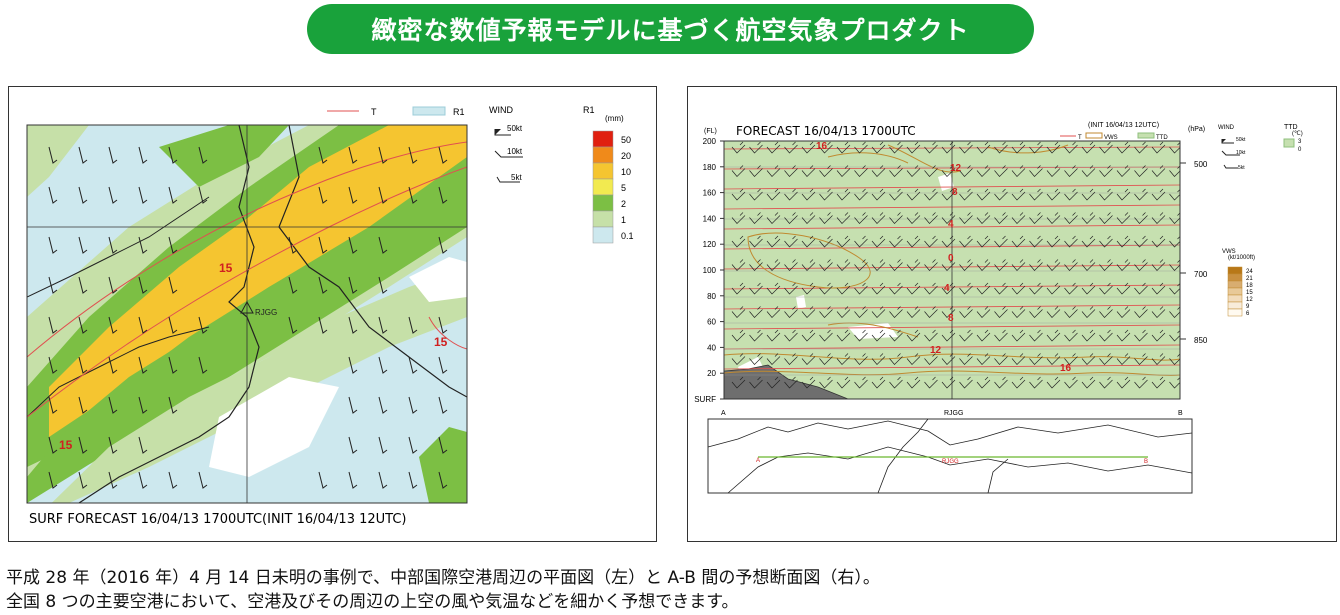  I want to click on r1-scale-label: 5, so click(623, 188).